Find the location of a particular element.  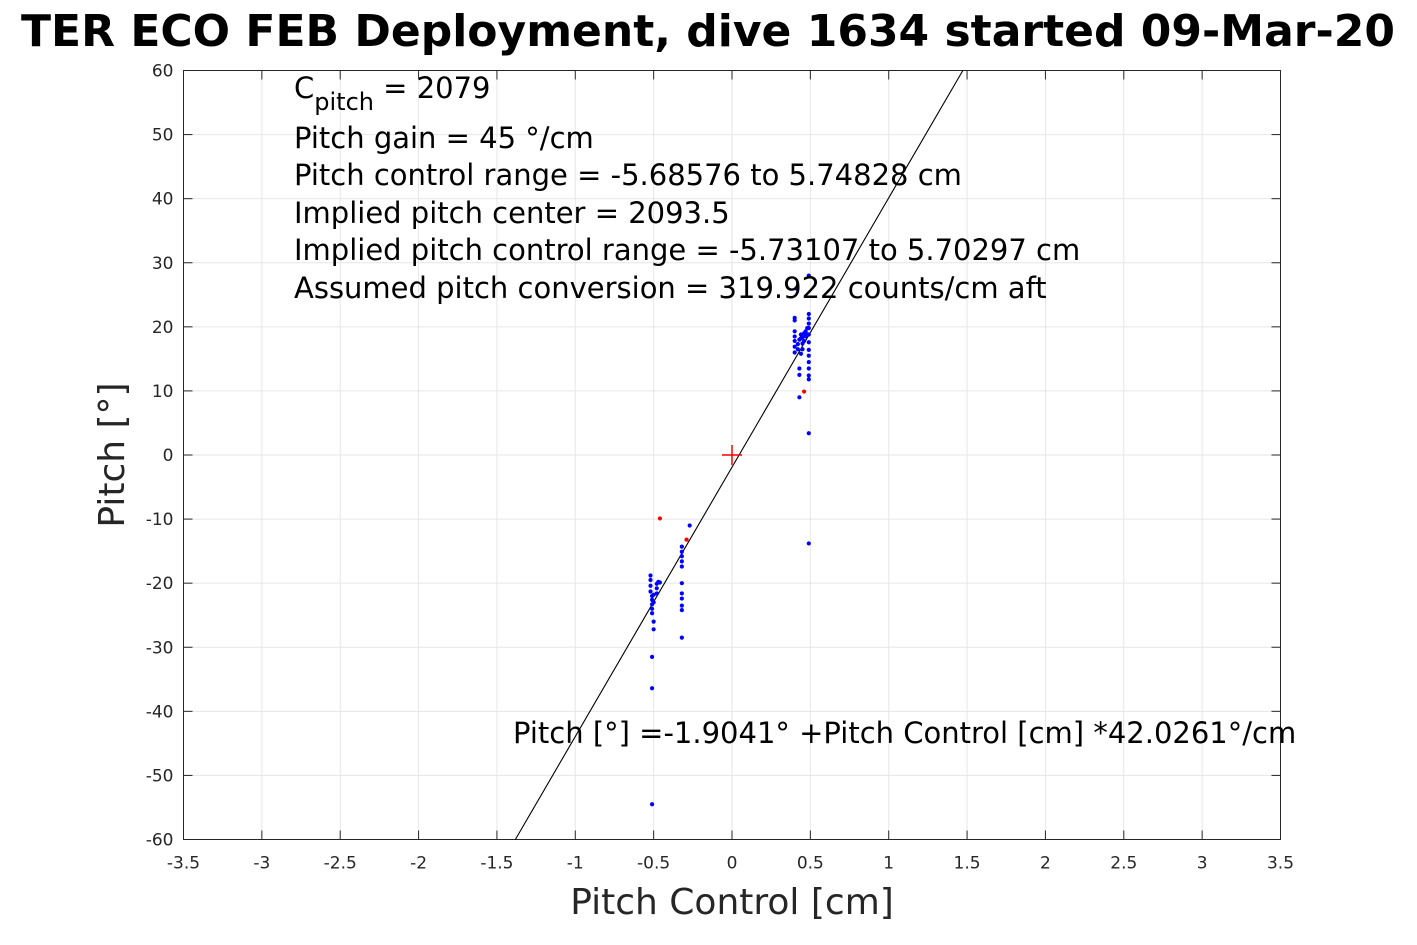

x-tick-label: 2 is located at coordinates (1045, 864).